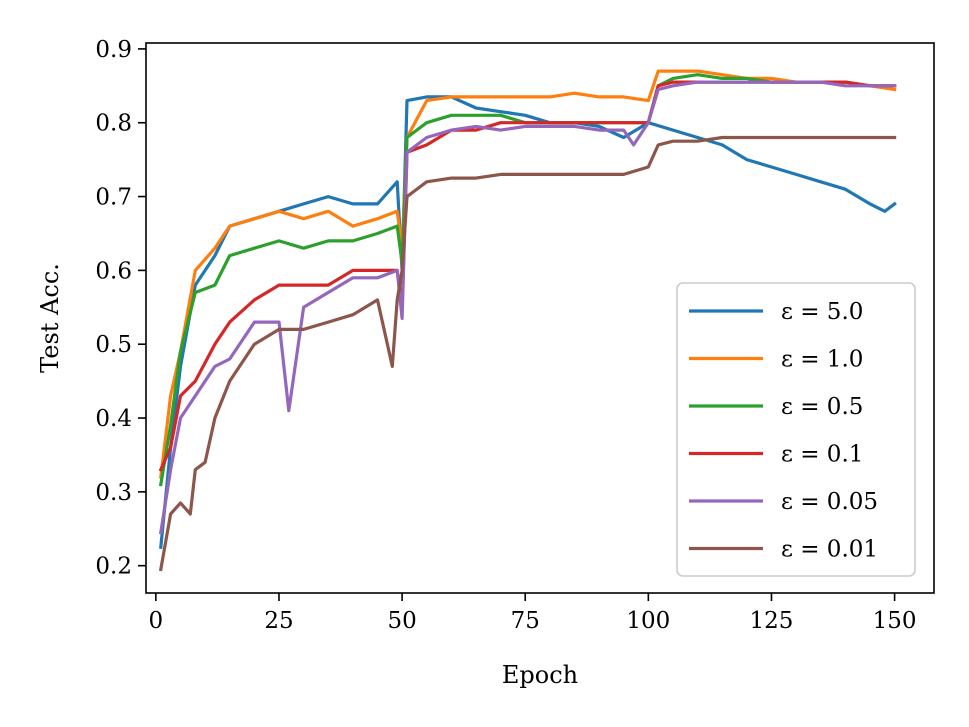 This screenshot has height=727, width=969. I want to click on legend-label: ε = 0.1, so click(822, 455).